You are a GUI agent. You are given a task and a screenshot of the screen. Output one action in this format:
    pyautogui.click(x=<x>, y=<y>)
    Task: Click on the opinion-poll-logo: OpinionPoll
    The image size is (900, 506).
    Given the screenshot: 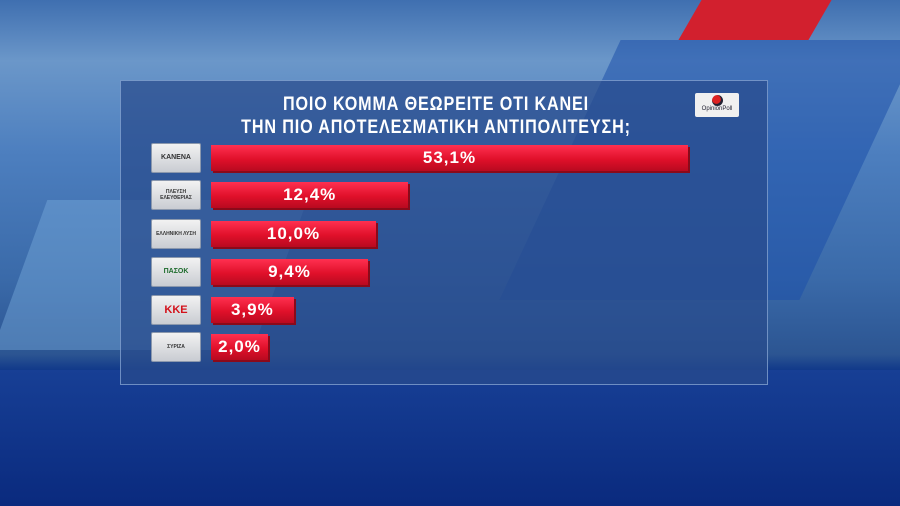 What is the action you would take?
    pyautogui.click(x=717, y=105)
    